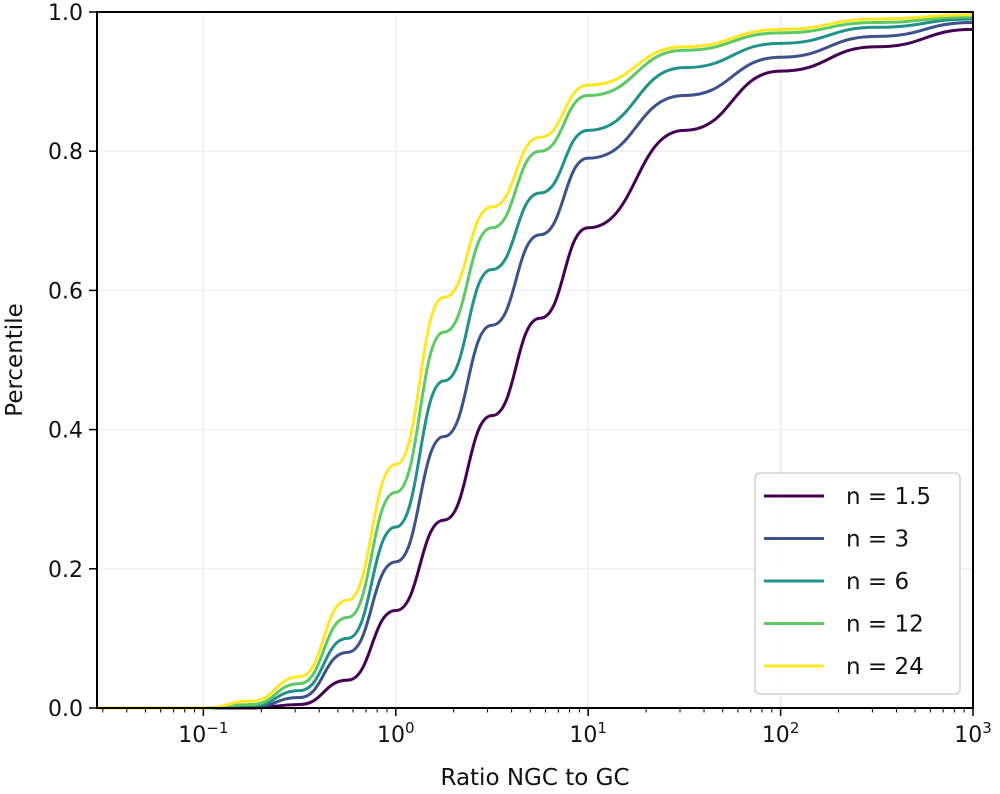 The image size is (1000, 794). What do you see at coordinates (396, 733) in the screenshot?
I see `x-tick-label: 10⁰` at bounding box center [396, 733].